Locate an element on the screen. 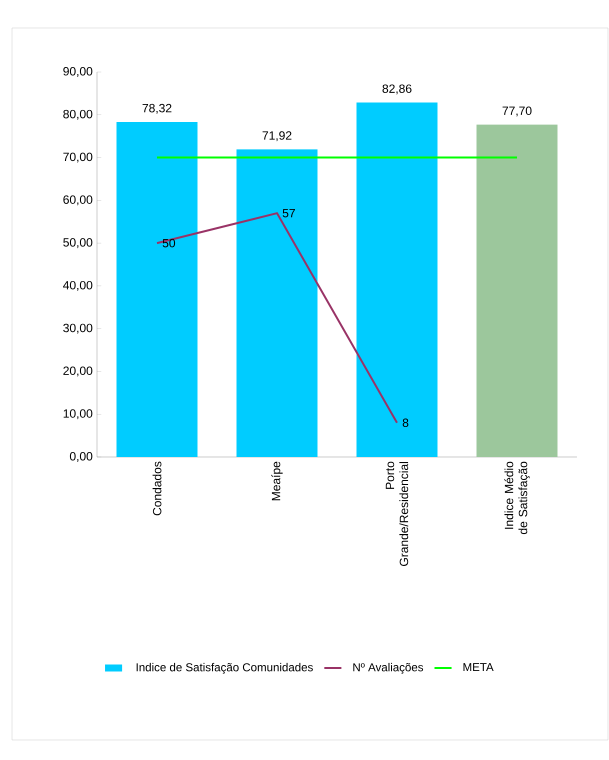 The width and height of the screenshot is (609, 760). data-label: 50 is located at coordinates (169, 243).